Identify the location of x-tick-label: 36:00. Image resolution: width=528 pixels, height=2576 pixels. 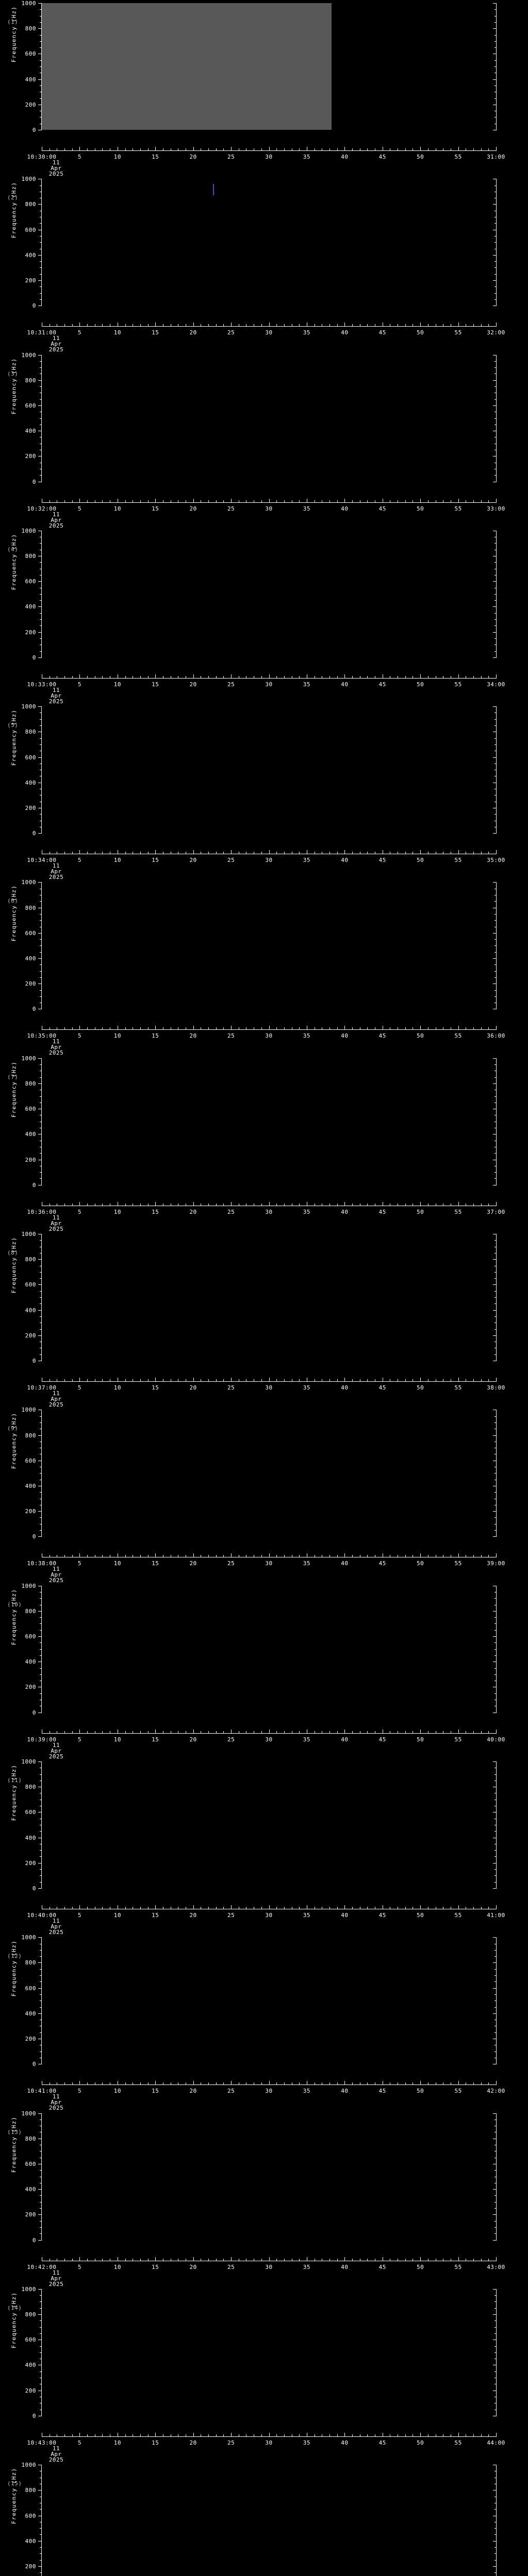
(496, 1036).